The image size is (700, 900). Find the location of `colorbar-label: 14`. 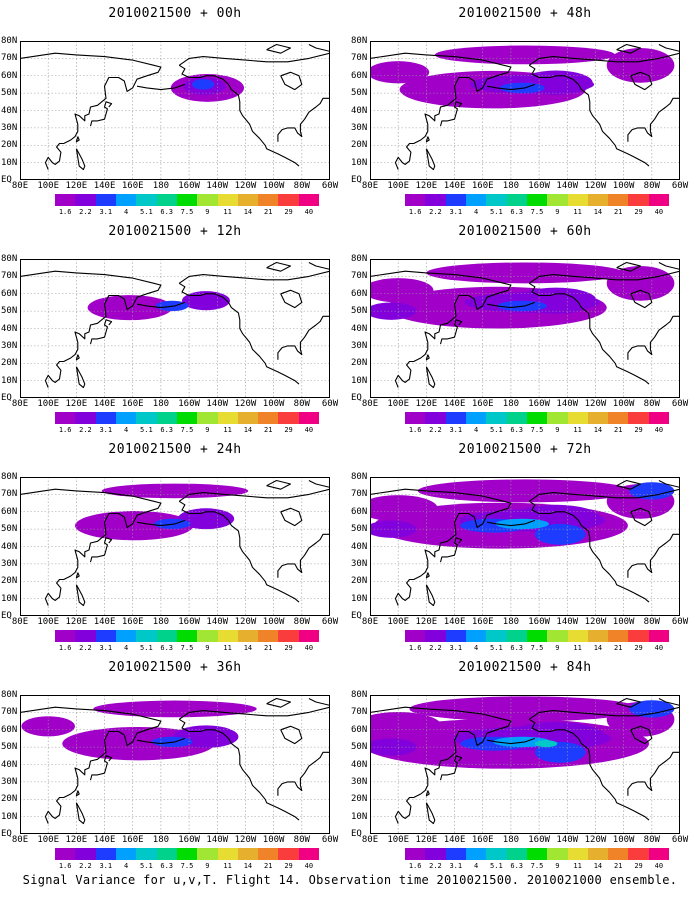

colorbar-label: 14 is located at coordinates (248, 648).